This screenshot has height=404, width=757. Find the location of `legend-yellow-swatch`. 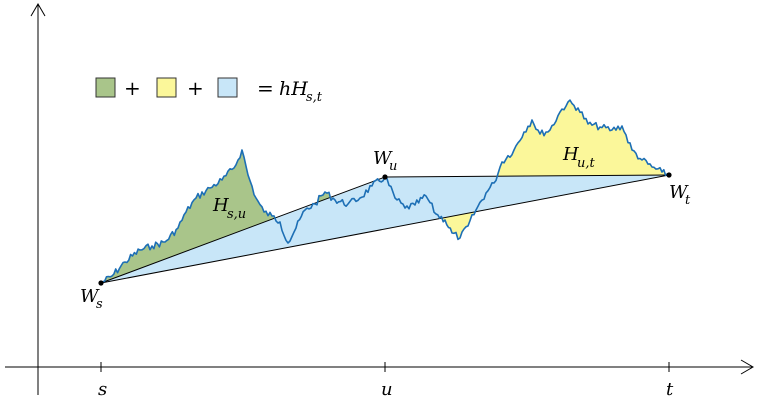

legend-yellow-swatch is located at coordinates (166, 87).